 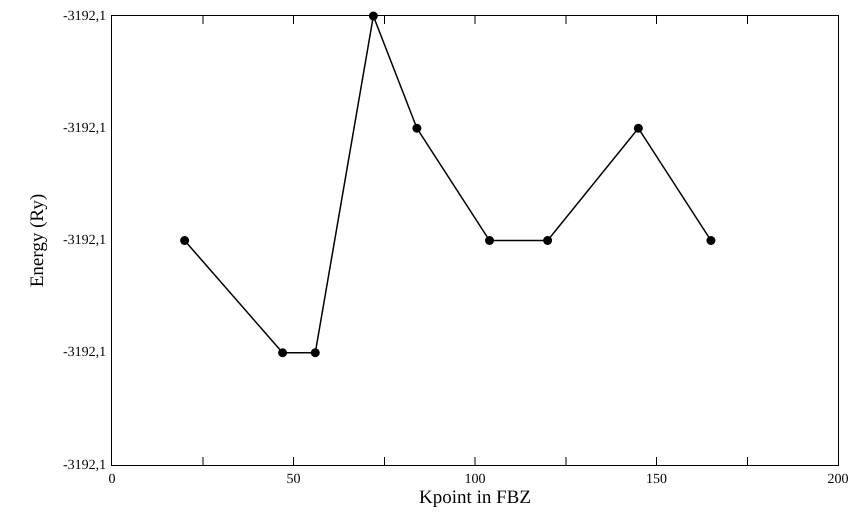 I want to click on x-tick-label: 0, so click(x=112, y=479).